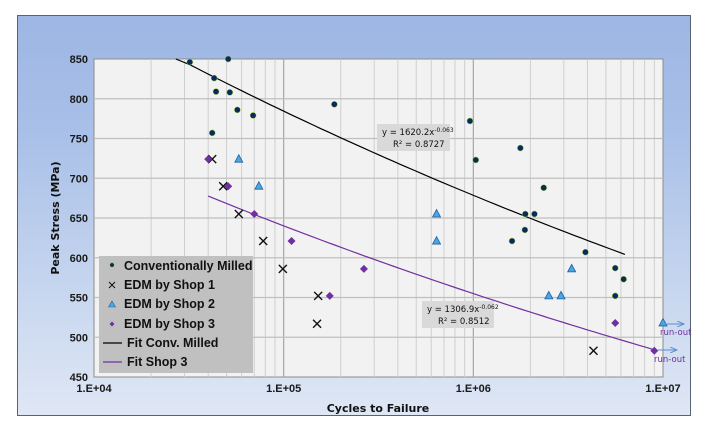 This screenshot has height=445, width=714. What do you see at coordinates (172, 343) in the screenshot?
I see `svg-text: Fit Conv. Milled` at bounding box center [172, 343].